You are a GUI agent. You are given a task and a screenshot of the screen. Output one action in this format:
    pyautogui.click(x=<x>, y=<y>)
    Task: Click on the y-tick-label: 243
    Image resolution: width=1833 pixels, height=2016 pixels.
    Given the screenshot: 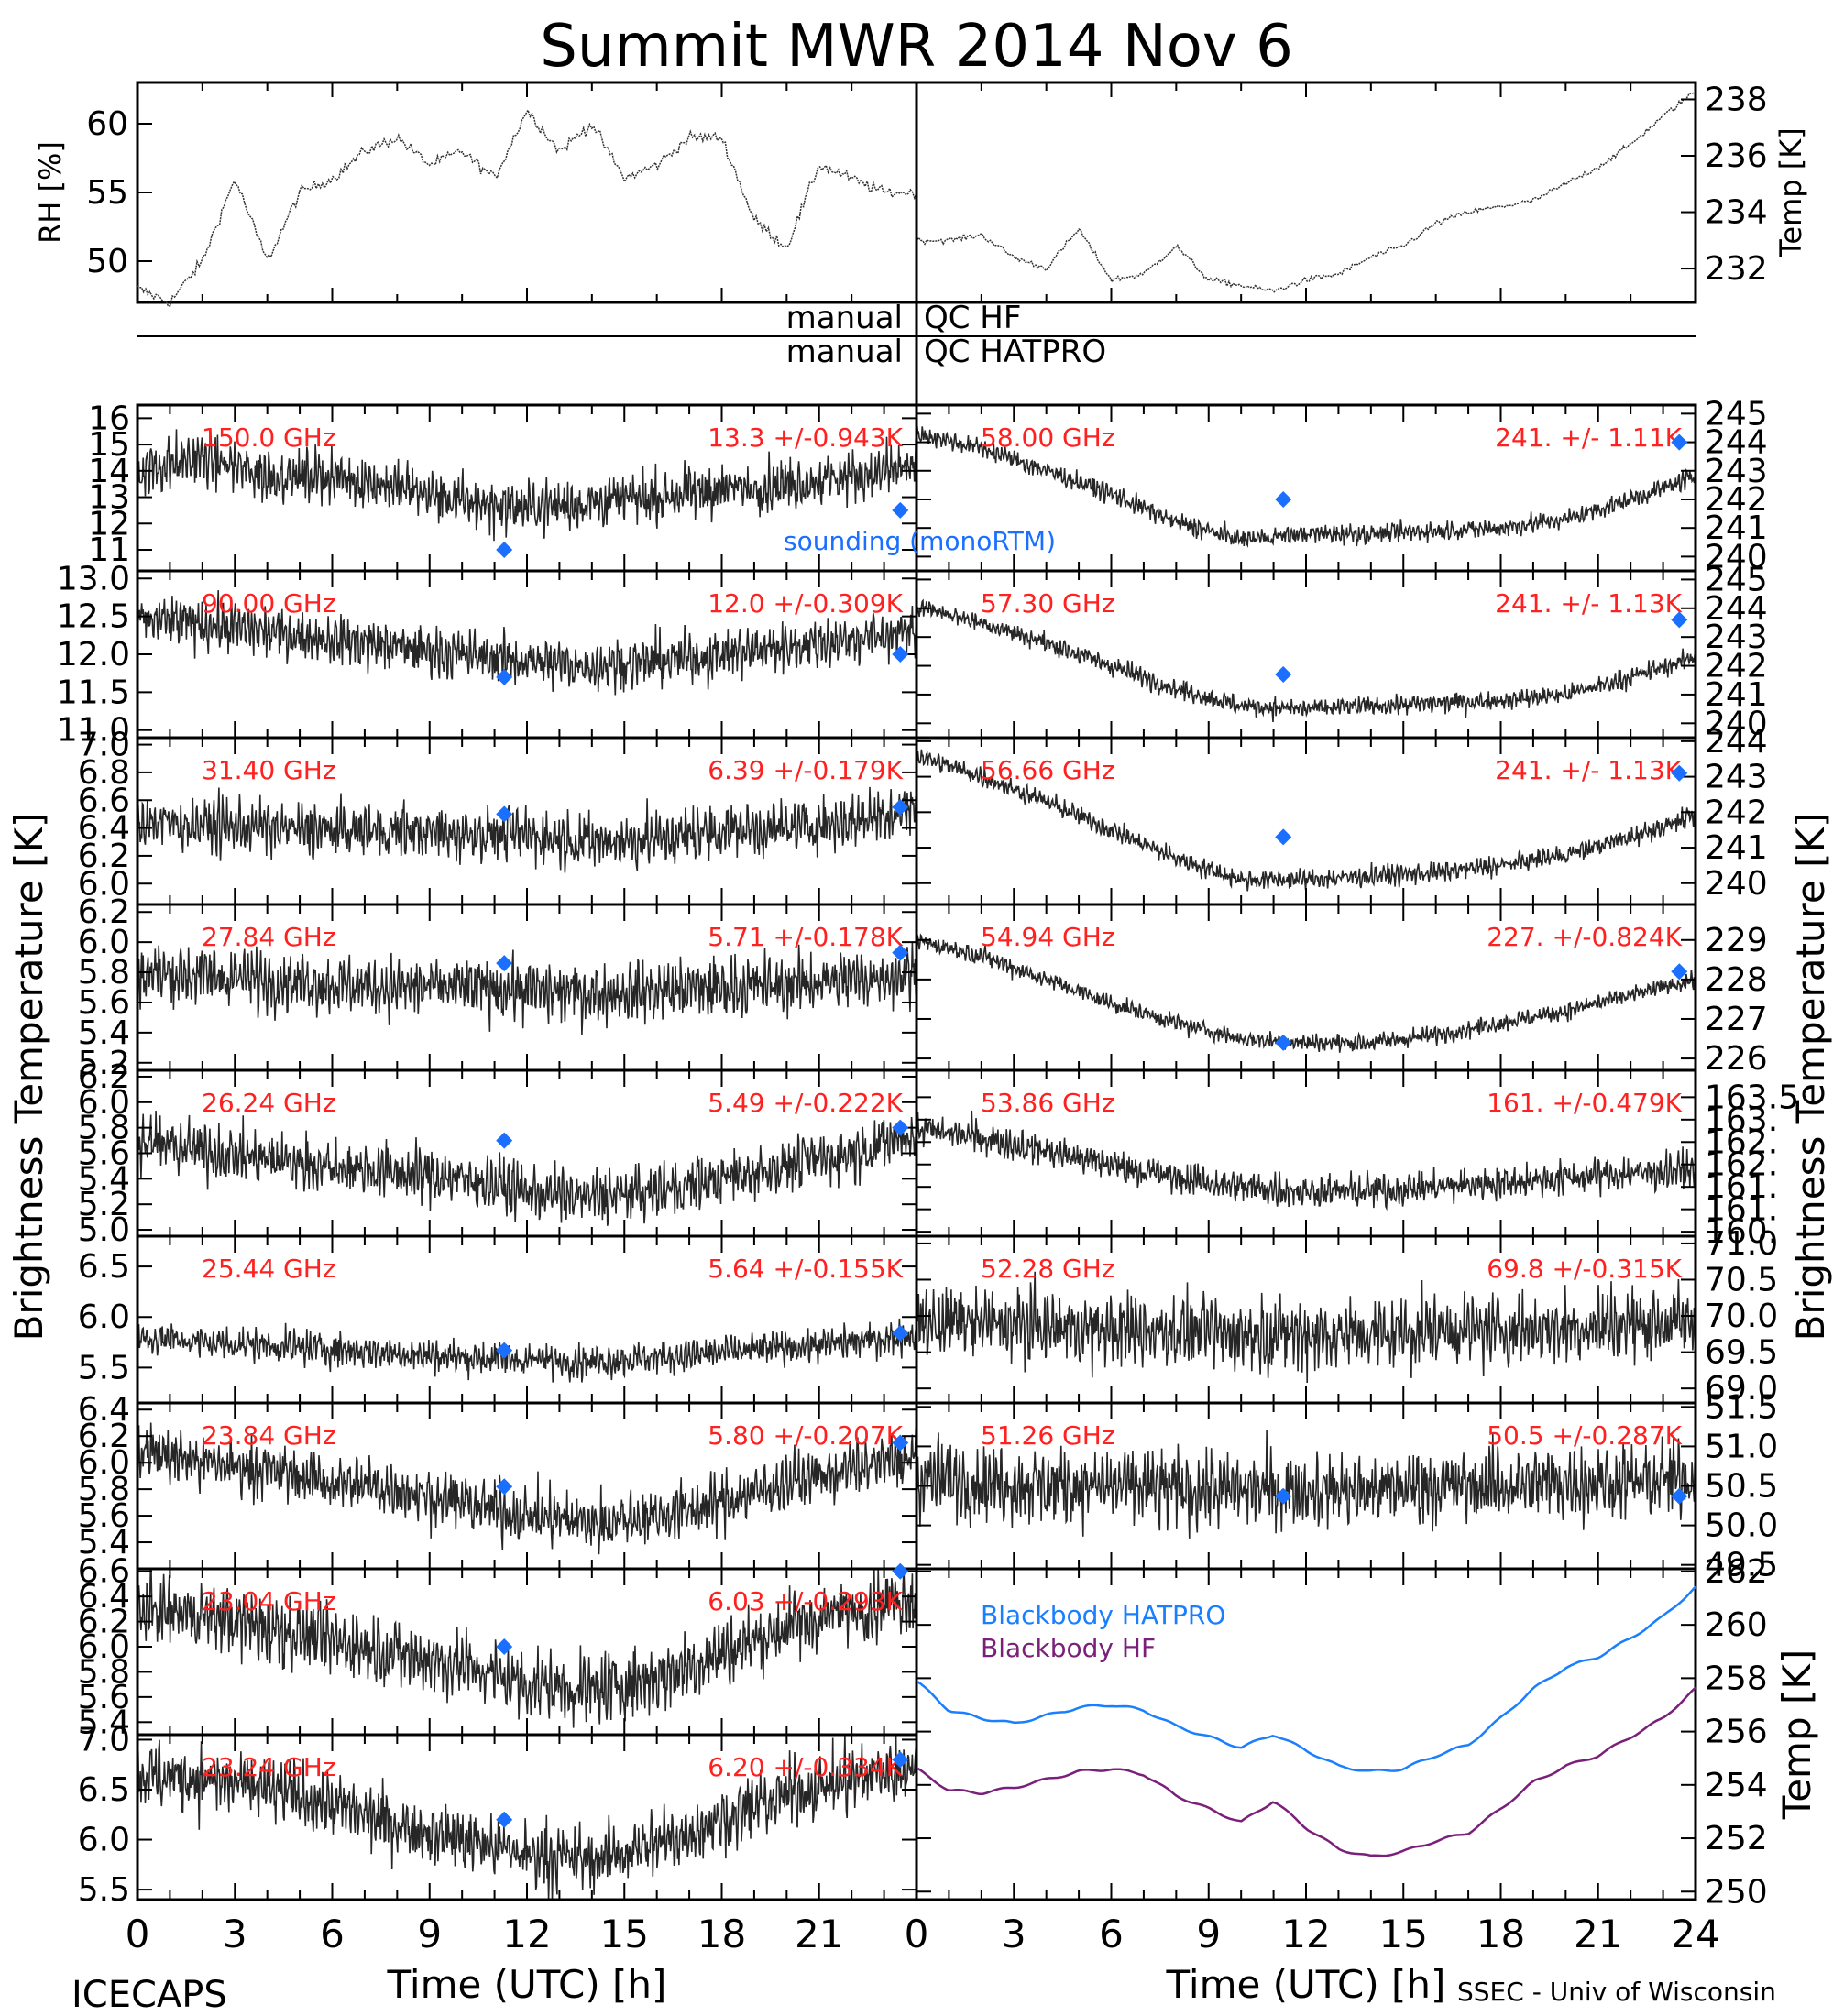 What is the action you would take?
    pyautogui.click(x=1736, y=637)
    